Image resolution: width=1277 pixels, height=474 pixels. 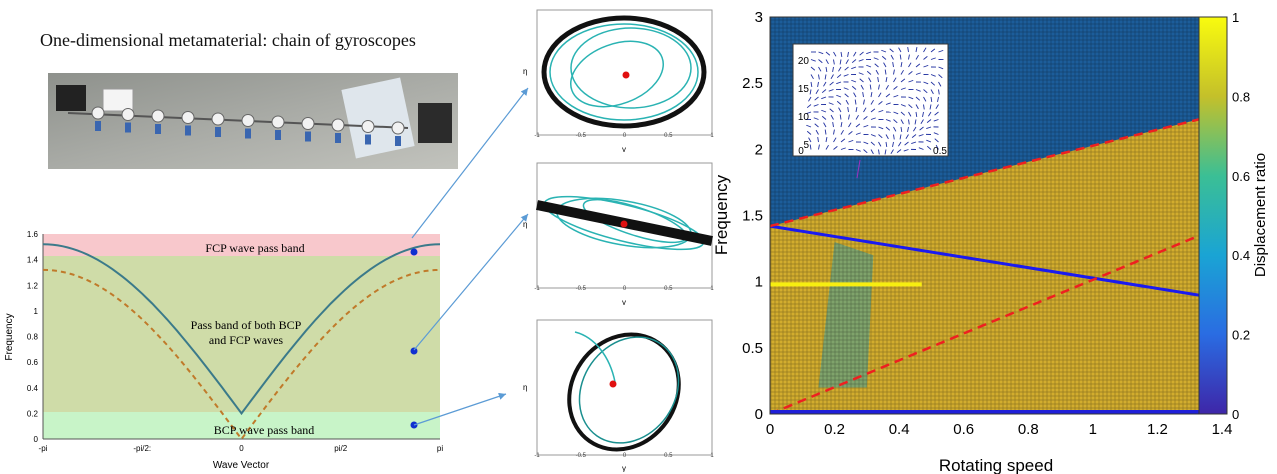 I want to click on heatmap-ytick: 0.5, so click(x=752, y=348).